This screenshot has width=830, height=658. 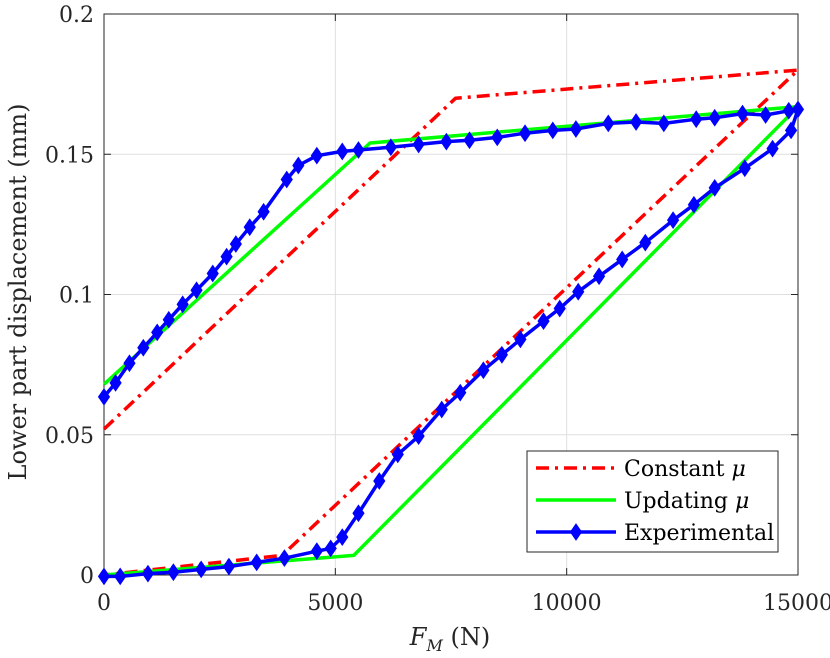 What do you see at coordinates (18, 292) in the screenshot?
I see `y-axis-title: Lower part displacement (mm)` at bounding box center [18, 292].